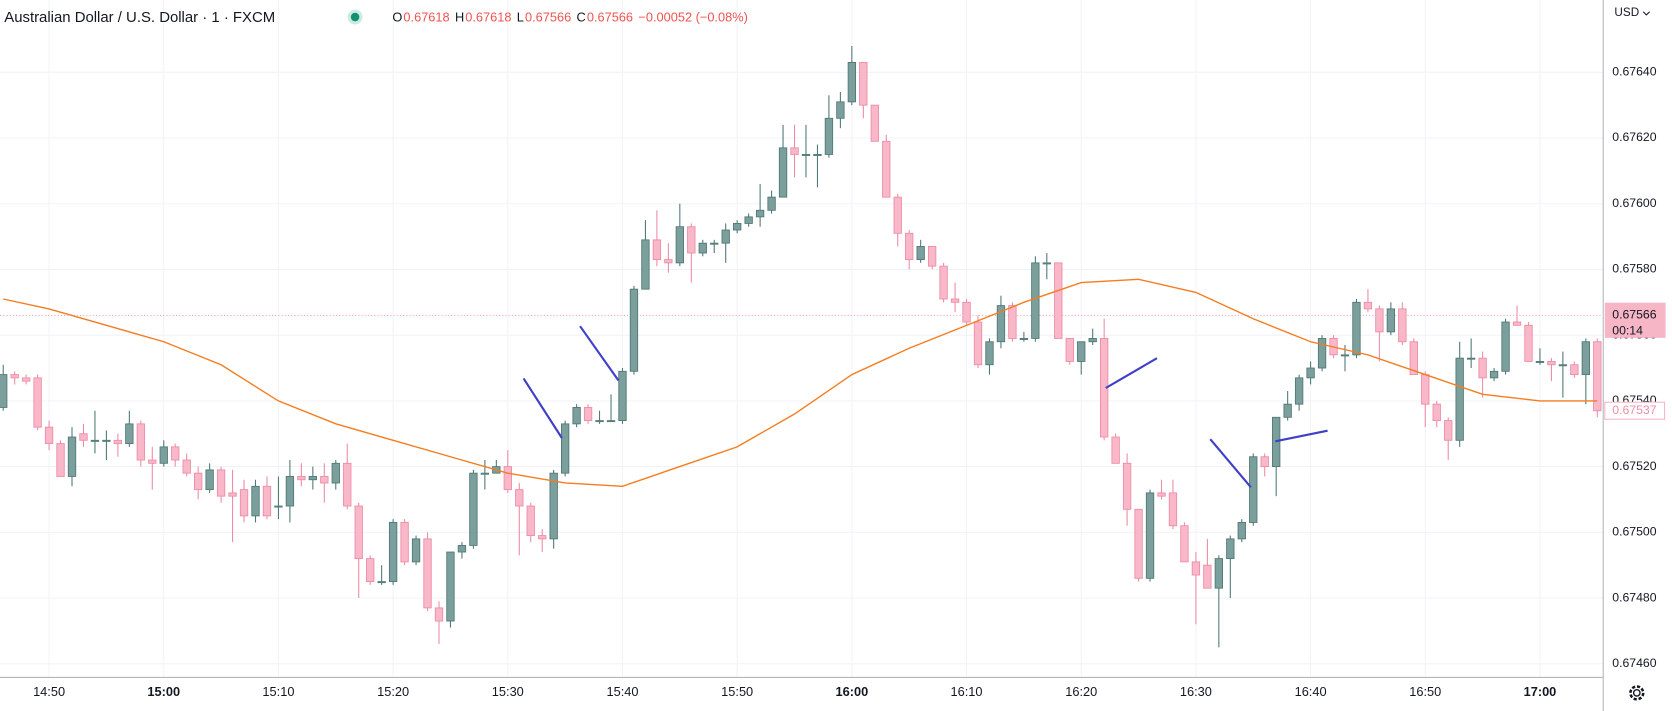  Describe the element at coordinates (925, 406) in the screenshot. I see `drawings` at that location.